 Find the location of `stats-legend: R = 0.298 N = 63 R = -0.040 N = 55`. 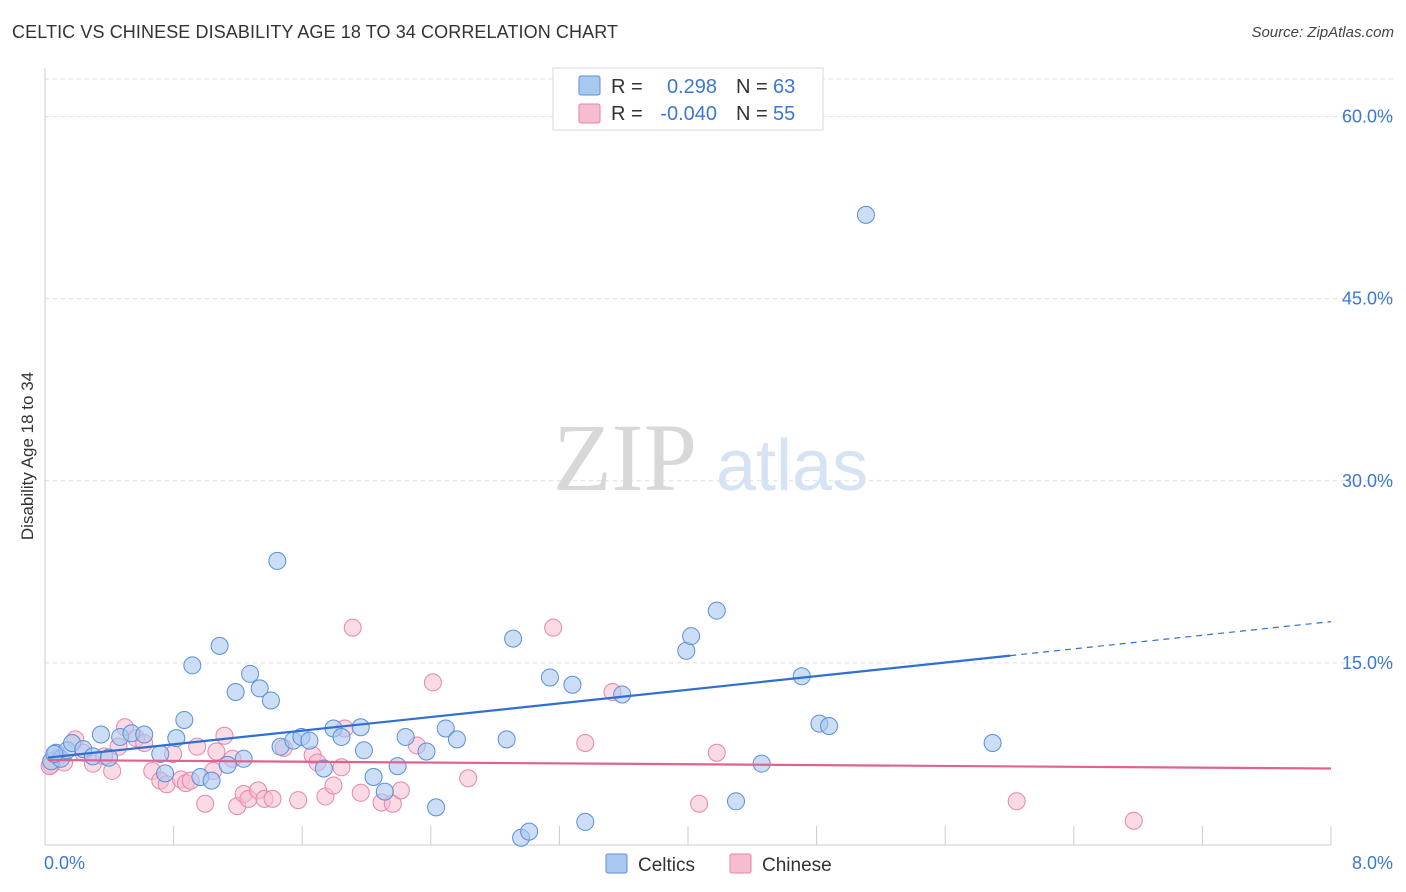

stats-legend: R = 0.298 N = 63 R = -0.040 N = 55 is located at coordinates (688, 99).